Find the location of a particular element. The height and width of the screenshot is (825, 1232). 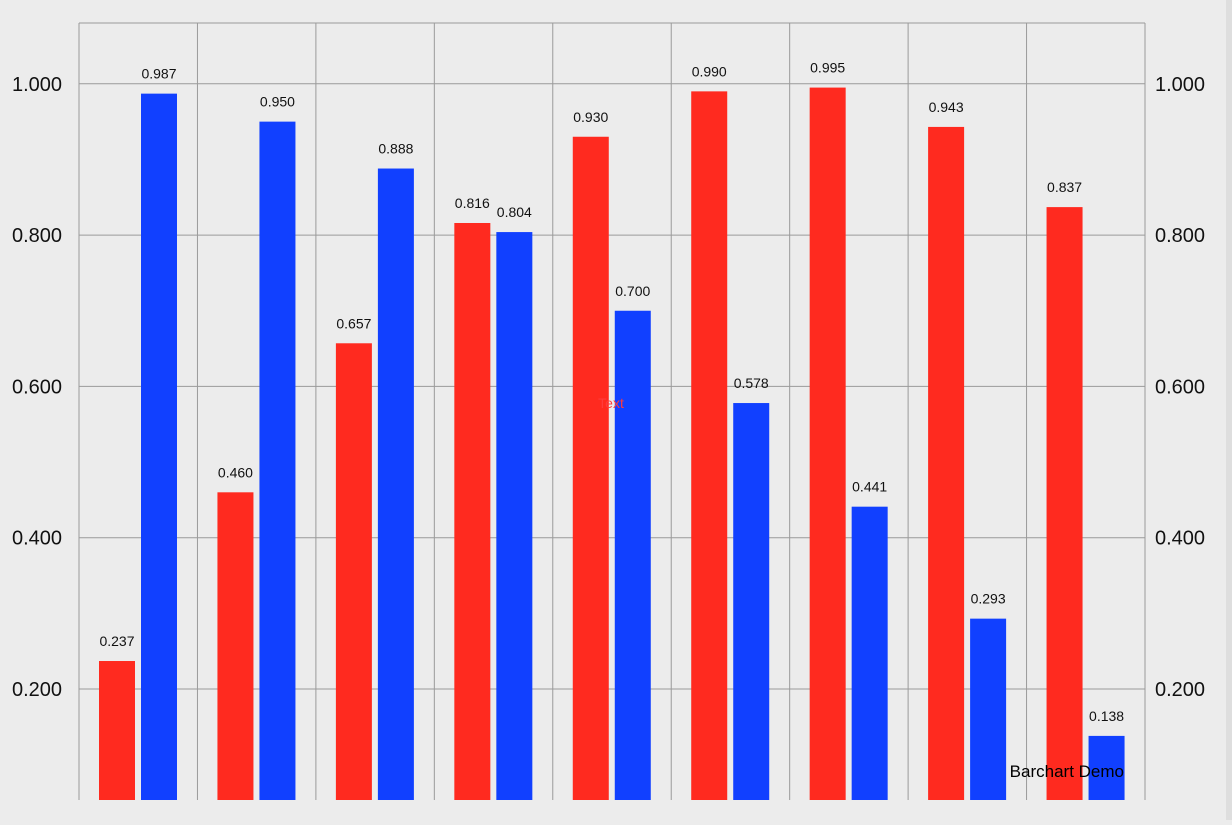

data-label: 0.943 is located at coordinates (946, 107).